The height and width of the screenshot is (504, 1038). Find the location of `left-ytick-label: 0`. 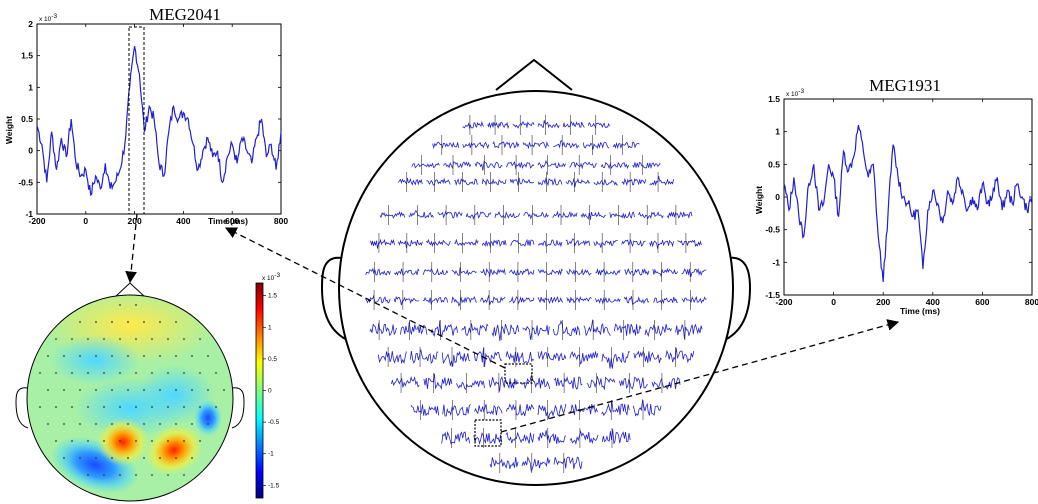

left-ytick-label: 0 is located at coordinates (30, 151).